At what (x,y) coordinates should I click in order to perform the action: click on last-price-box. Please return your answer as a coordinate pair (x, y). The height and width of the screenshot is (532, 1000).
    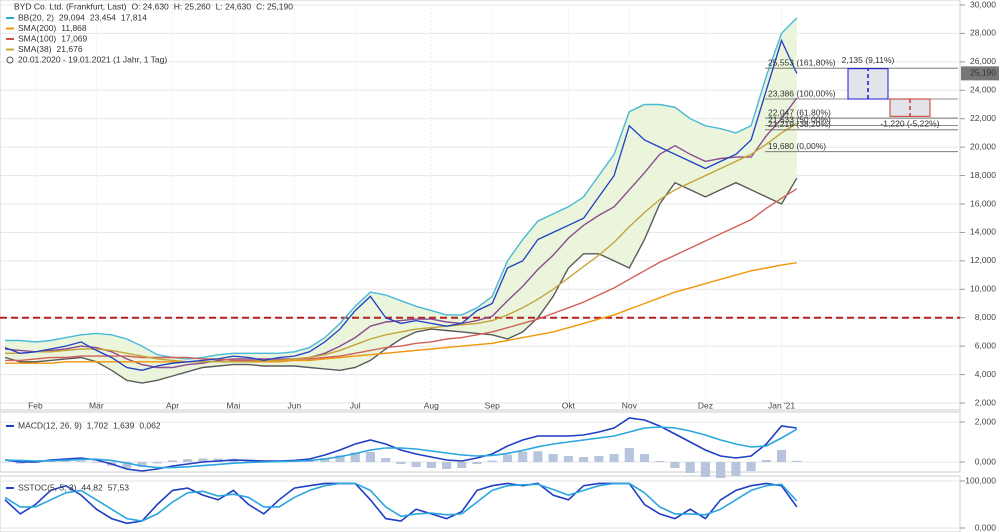
    Looking at the image, I should click on (980, 73).